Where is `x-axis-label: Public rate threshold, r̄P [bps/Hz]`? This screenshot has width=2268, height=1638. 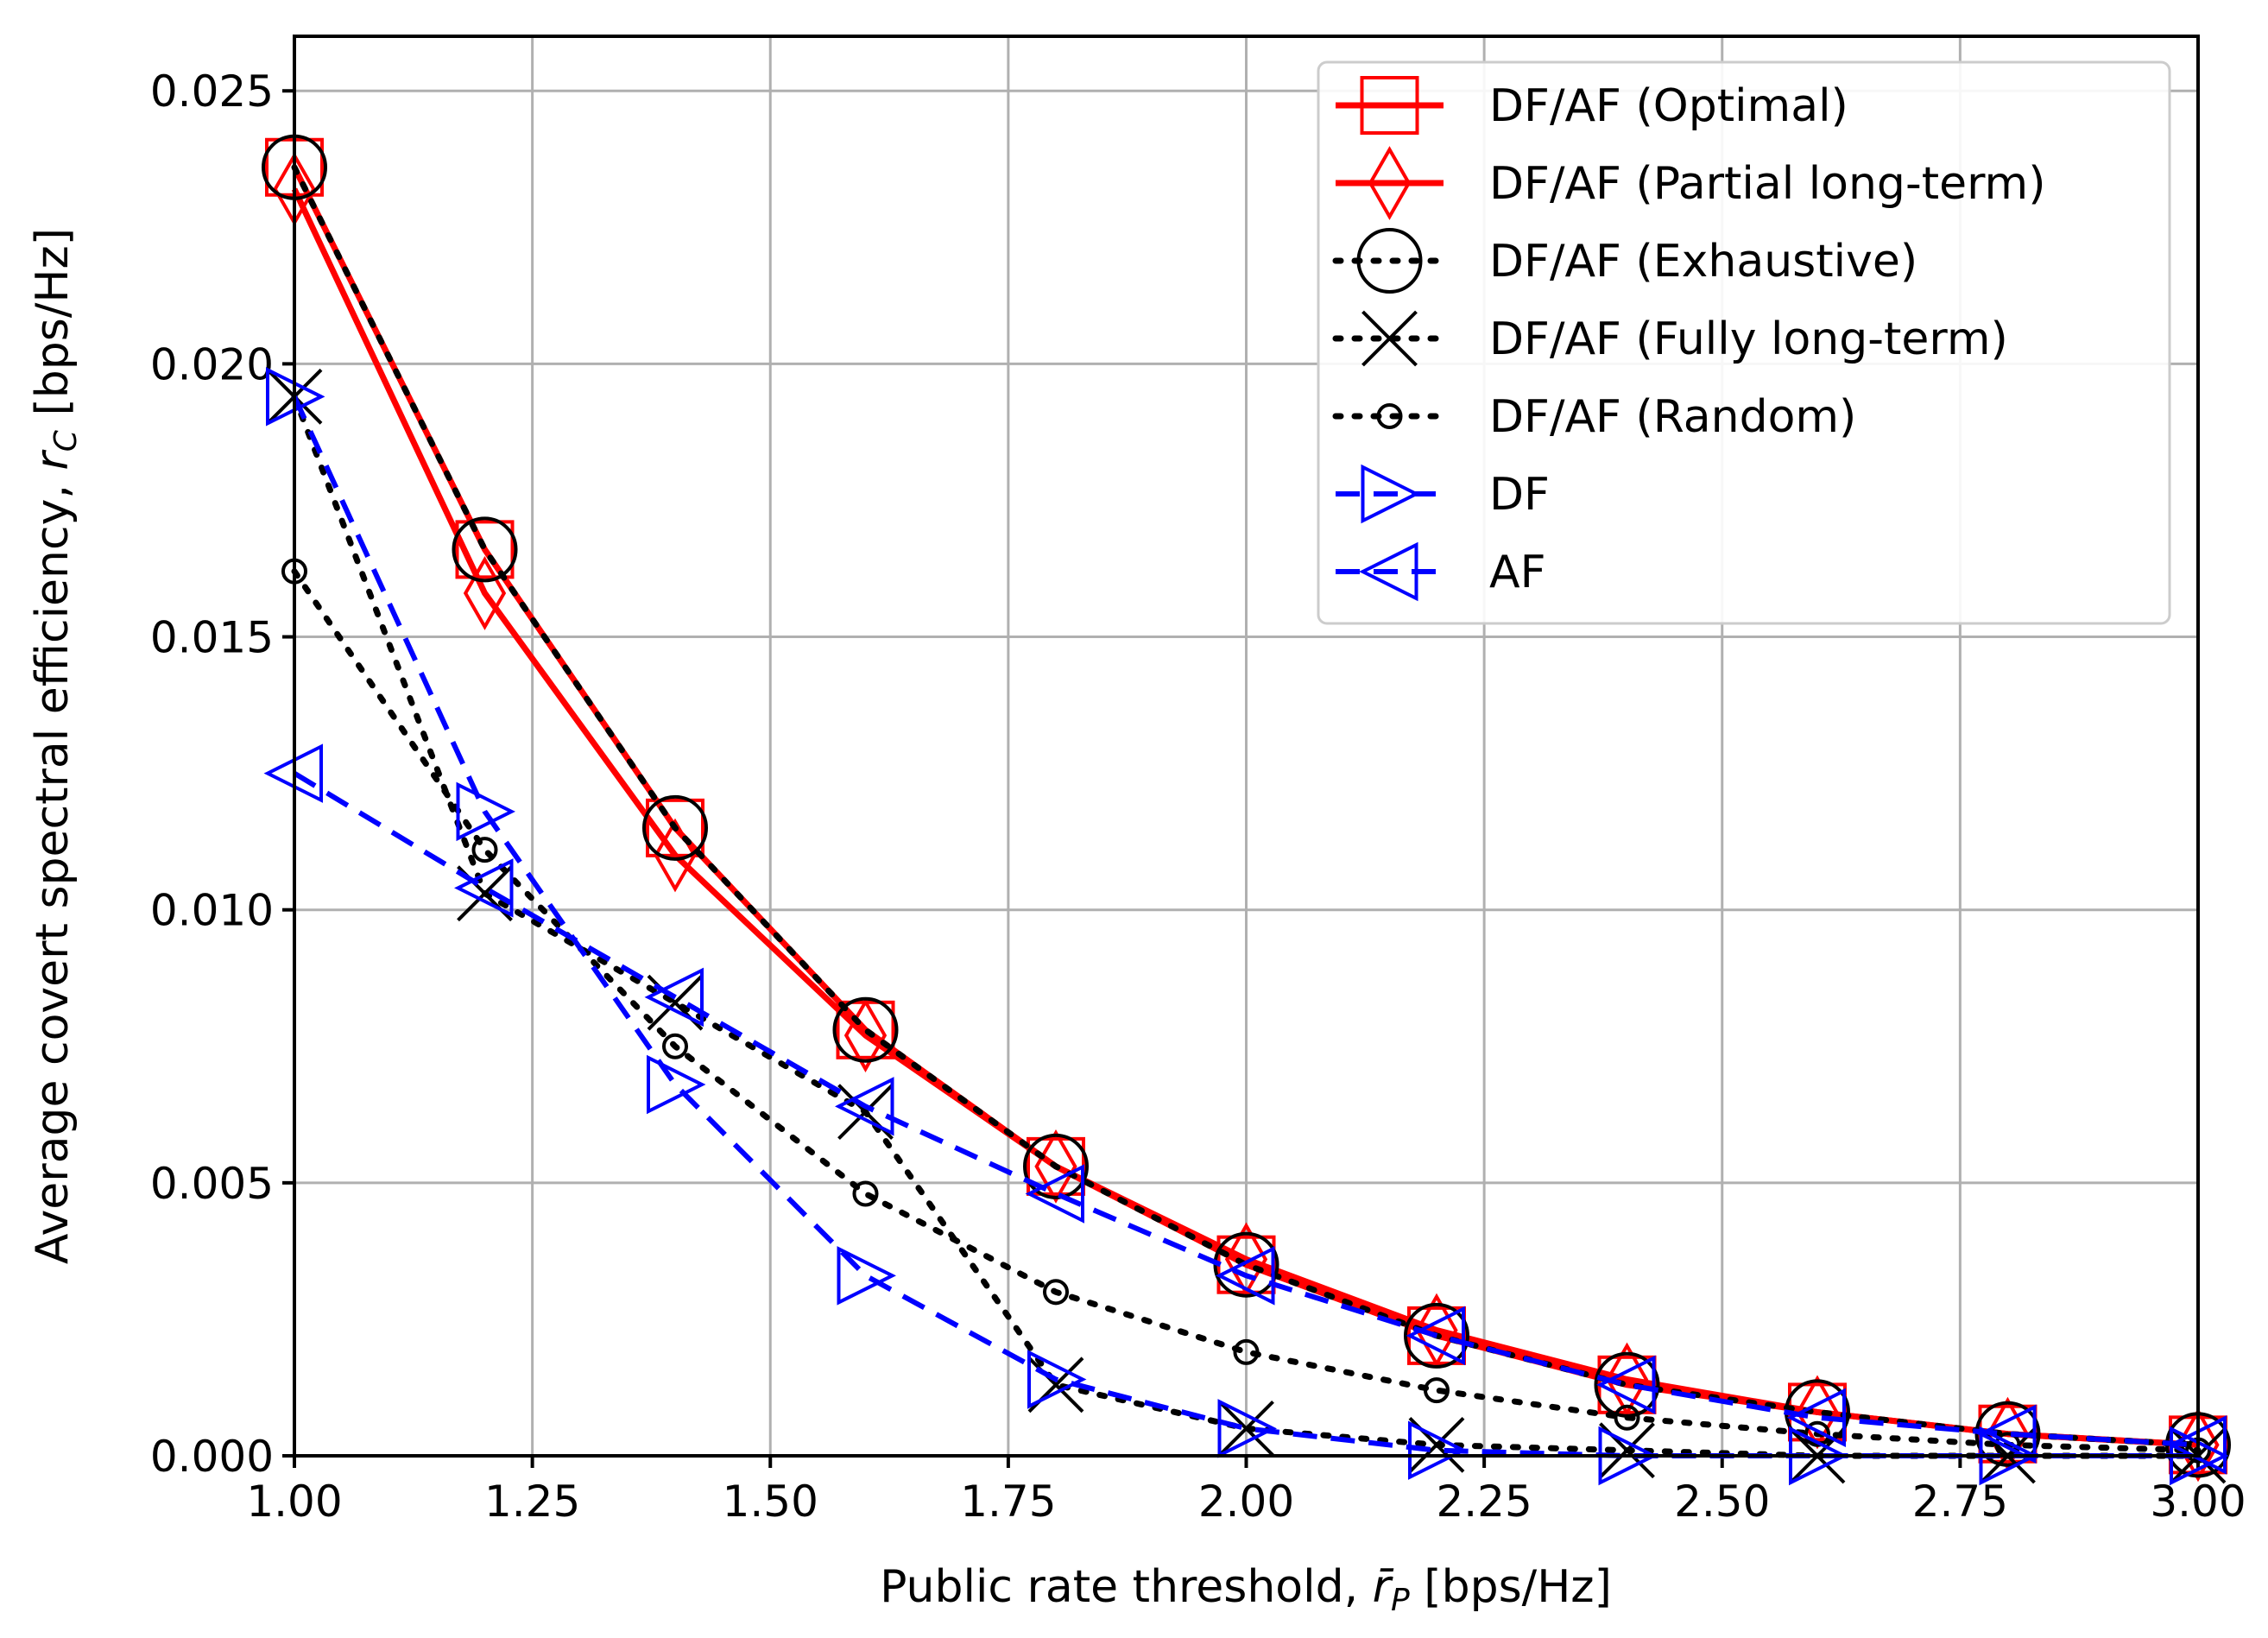
x-axis-label: Public rate threshold, r̄P [bps/Hz] is located at coordinates (1246, 1589).